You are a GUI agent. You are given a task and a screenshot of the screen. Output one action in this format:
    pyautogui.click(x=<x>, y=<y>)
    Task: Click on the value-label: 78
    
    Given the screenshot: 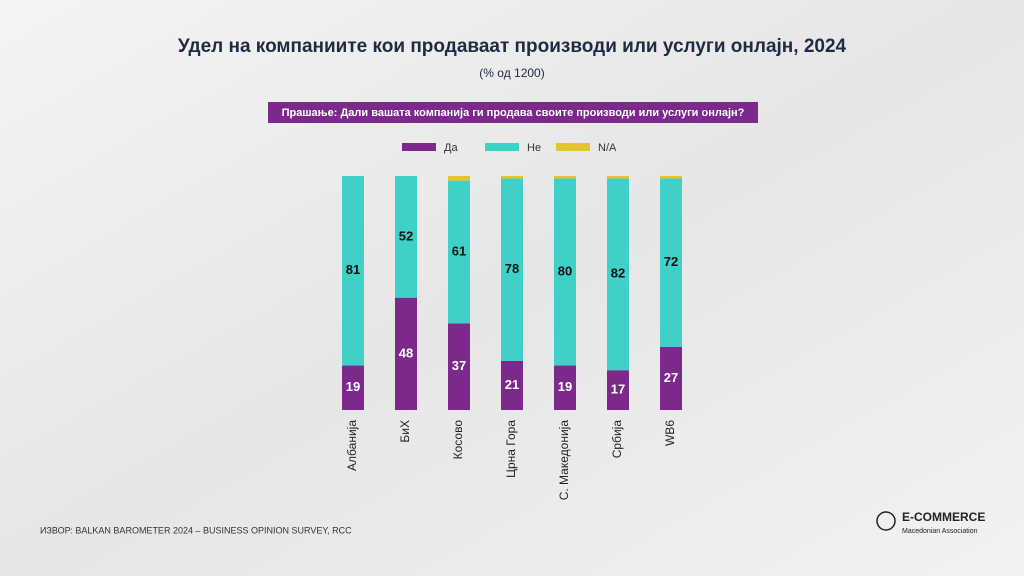 What is the action you would take?
    pyautogui.click(x=512, y=268)
    